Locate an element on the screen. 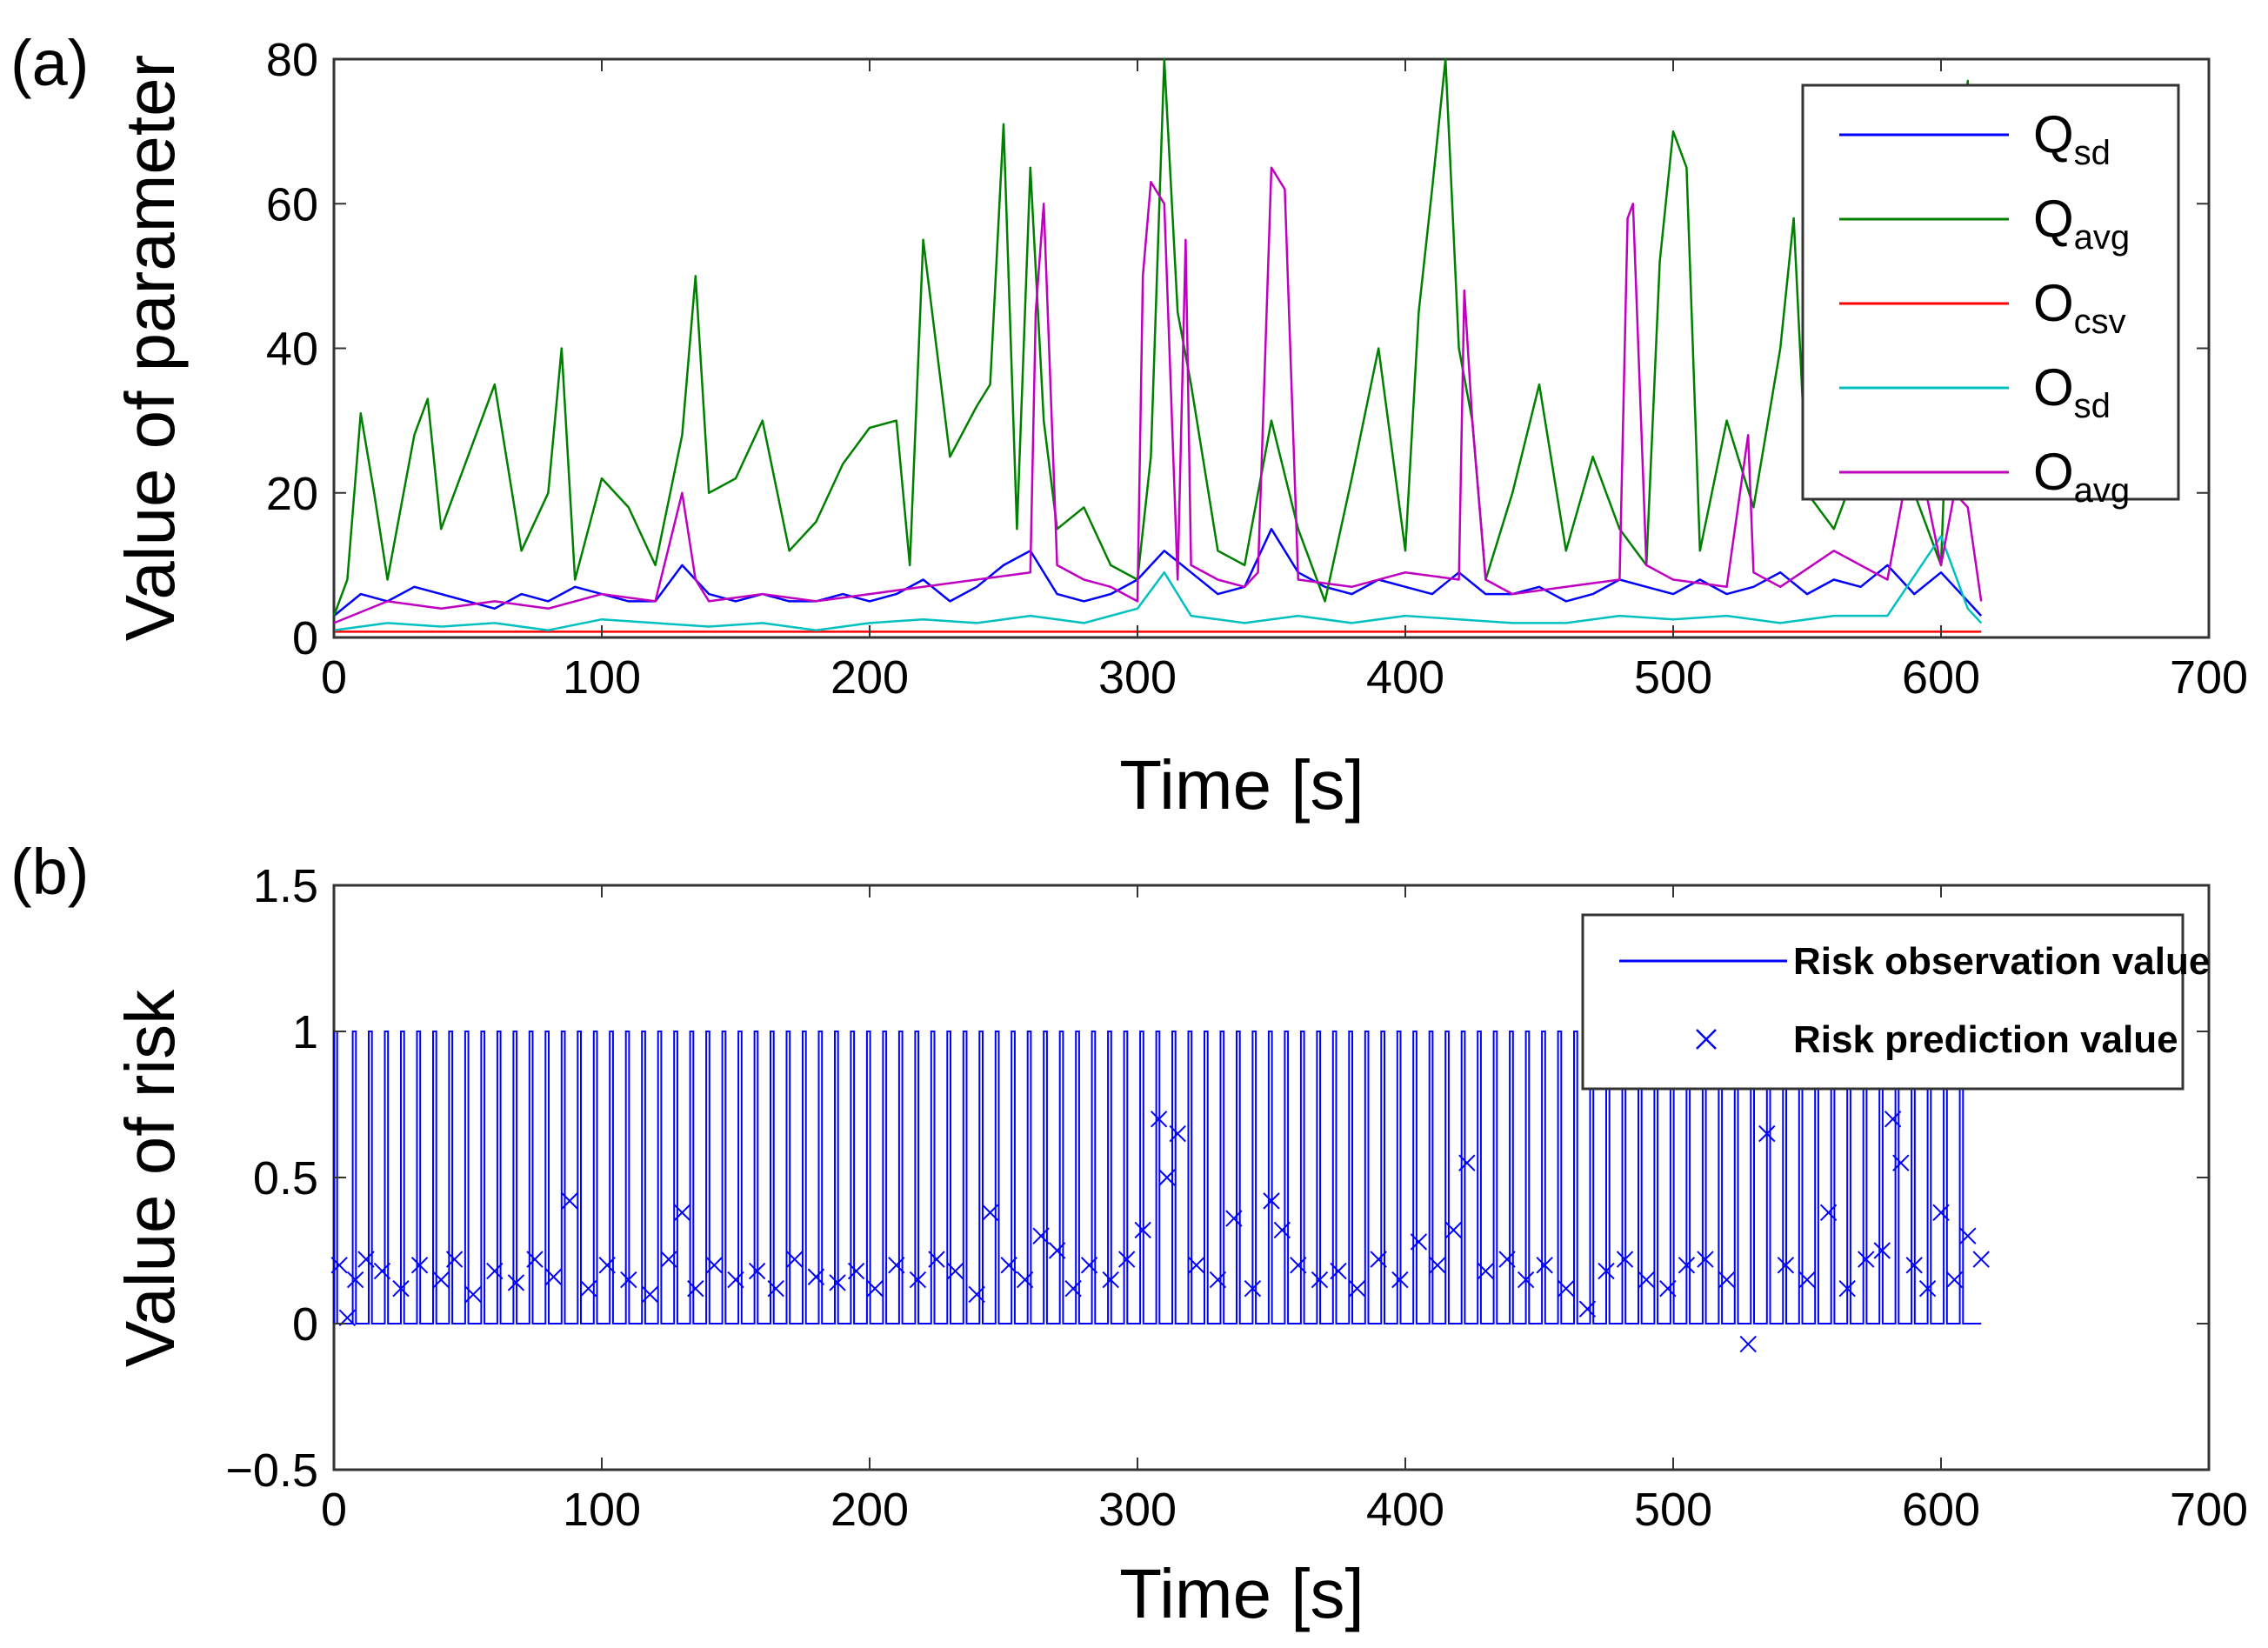 The width and height of the screenshot is (2268, 1648). y-tick-label: 0.5 is located at coordinates (285, 1178).